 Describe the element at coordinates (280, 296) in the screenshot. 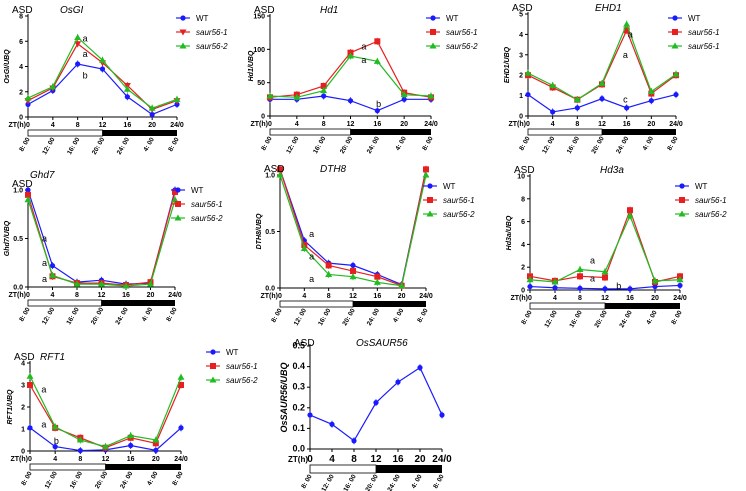

I see `x-tick-label: 0` at that location.